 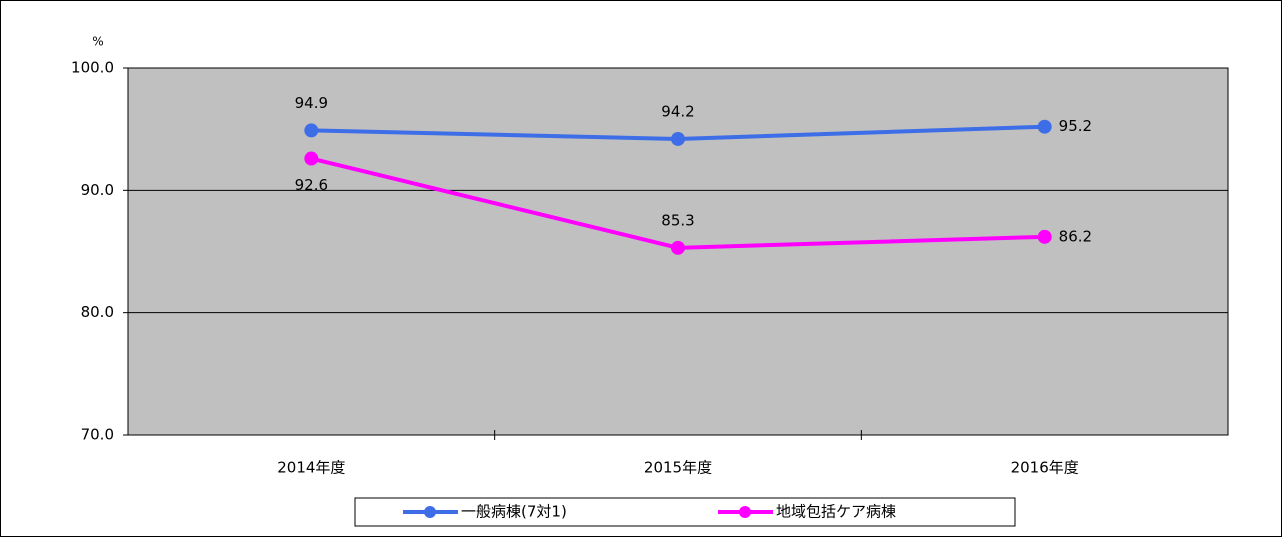 What do you see at coordinates (97, 42) in the screenshot?
I see `y-unit: %` at bounding box center [97, 42].